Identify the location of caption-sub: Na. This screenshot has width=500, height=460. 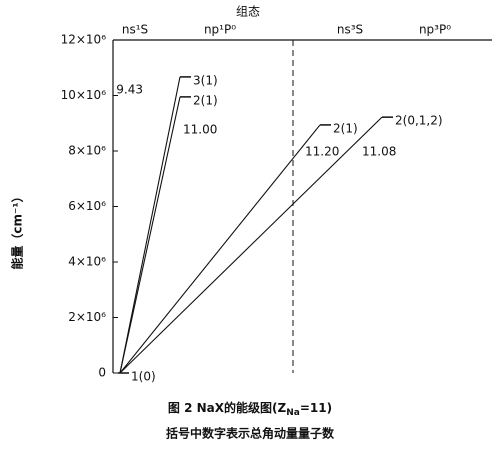
(293, 413).